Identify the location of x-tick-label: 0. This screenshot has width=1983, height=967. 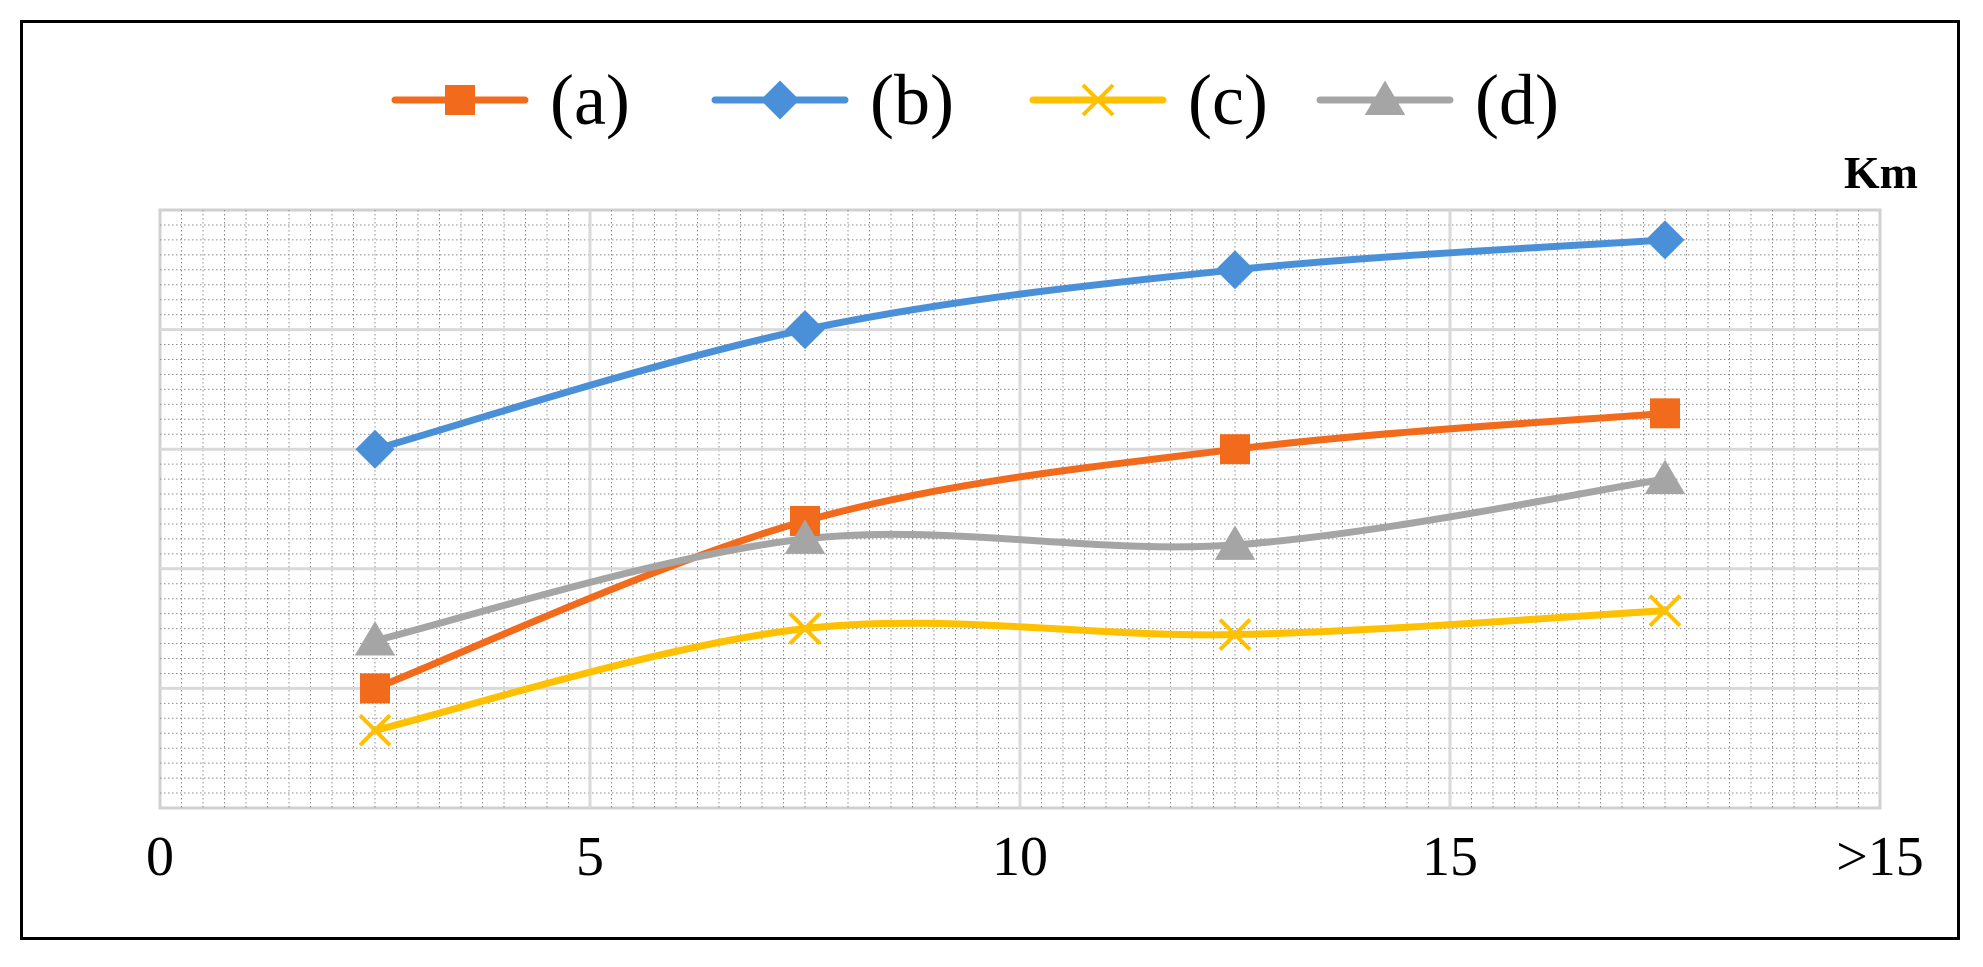
(160, 857).